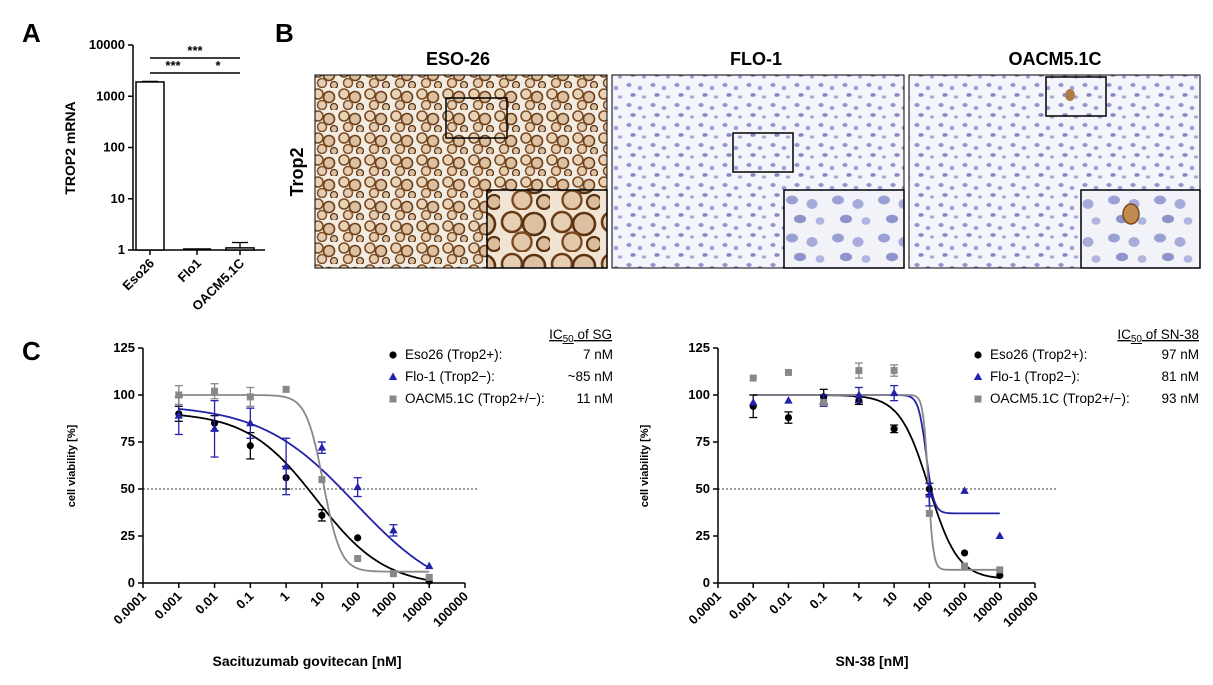 This screenshot has width=1213, height=685. What do you see at coordinates (844, 229) in the screenshot?
I see `zoom-inset-flo1` at bounding box center [844, 229].